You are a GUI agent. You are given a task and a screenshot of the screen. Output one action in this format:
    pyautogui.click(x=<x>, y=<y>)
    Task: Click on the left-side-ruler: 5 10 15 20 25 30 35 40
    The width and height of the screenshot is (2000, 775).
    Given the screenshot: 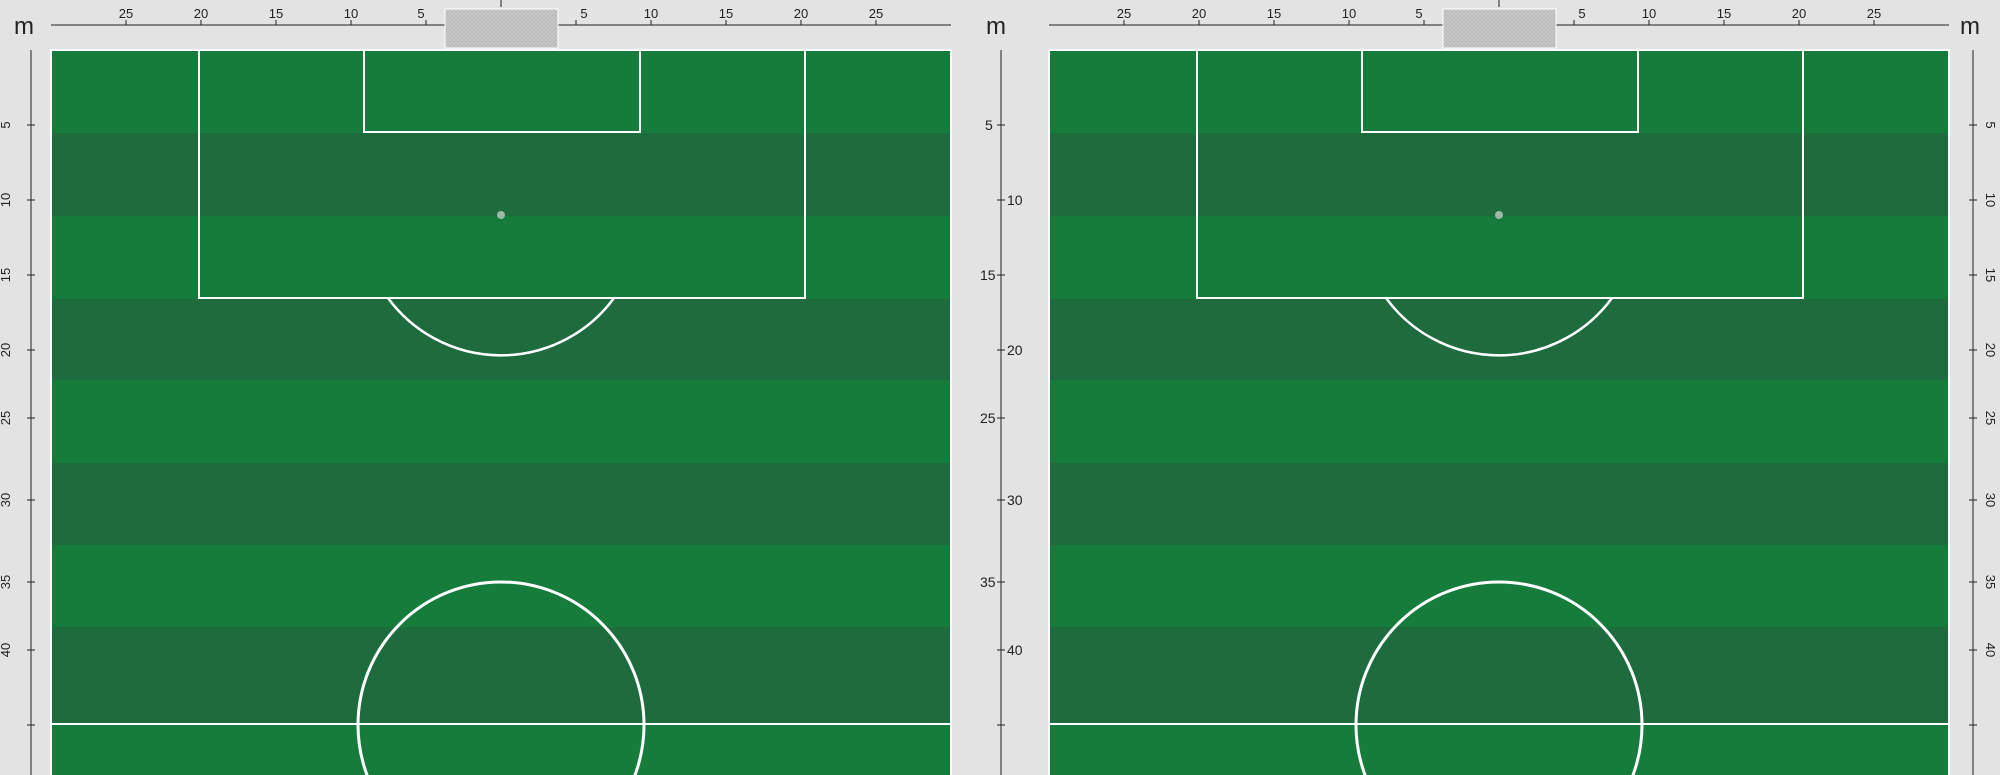 What is the action you would take?
    pyautogui.click(x=17, y=412)
    